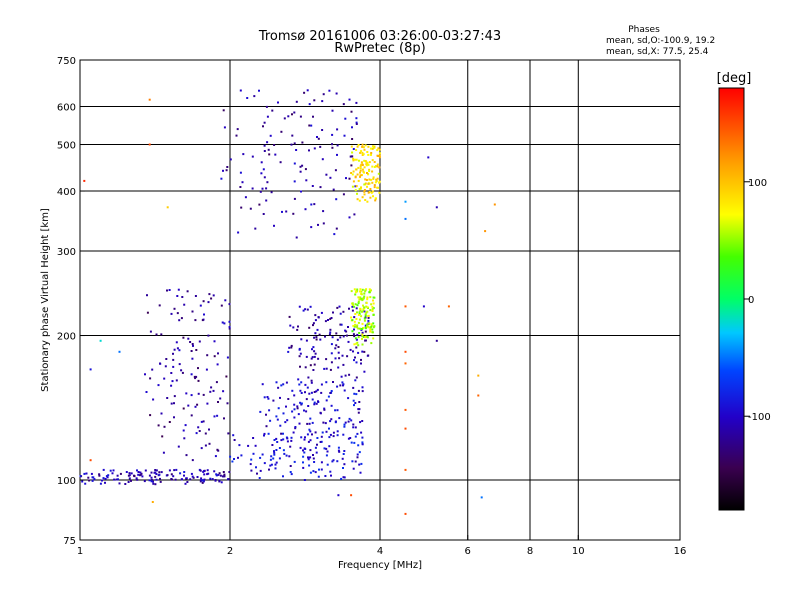  What do you see at coordinates (90, 369) in the screenshot?
I see `isolated-echo-point` at bounding box center [90, 369].